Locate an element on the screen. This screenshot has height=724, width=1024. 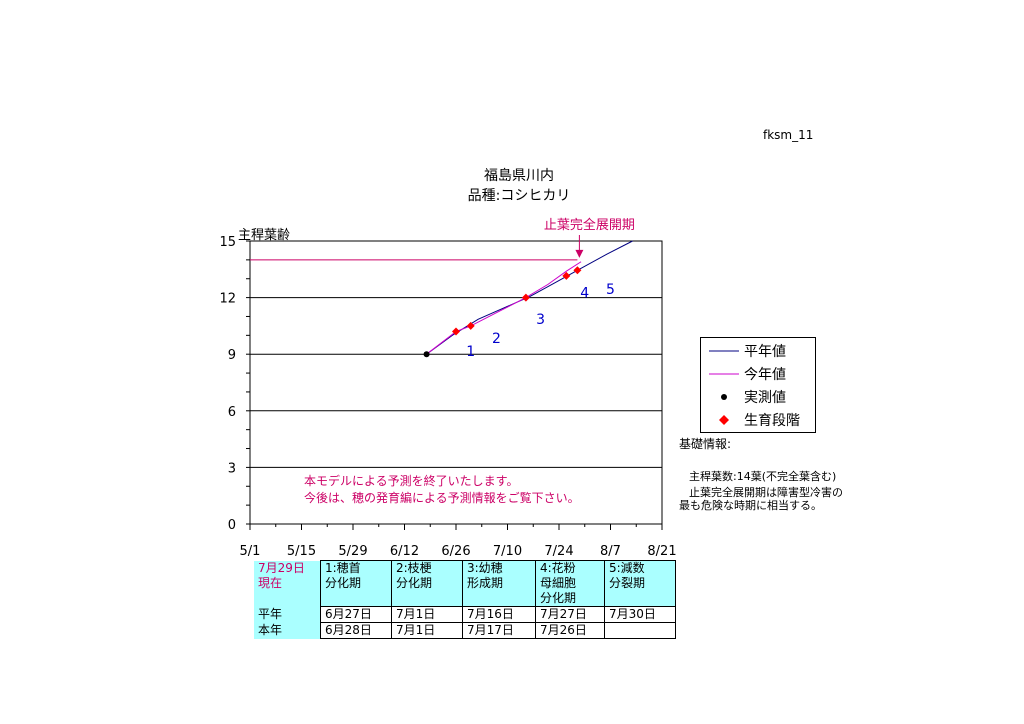
y-tick-label: 12 is located at coordinates (227, 299).